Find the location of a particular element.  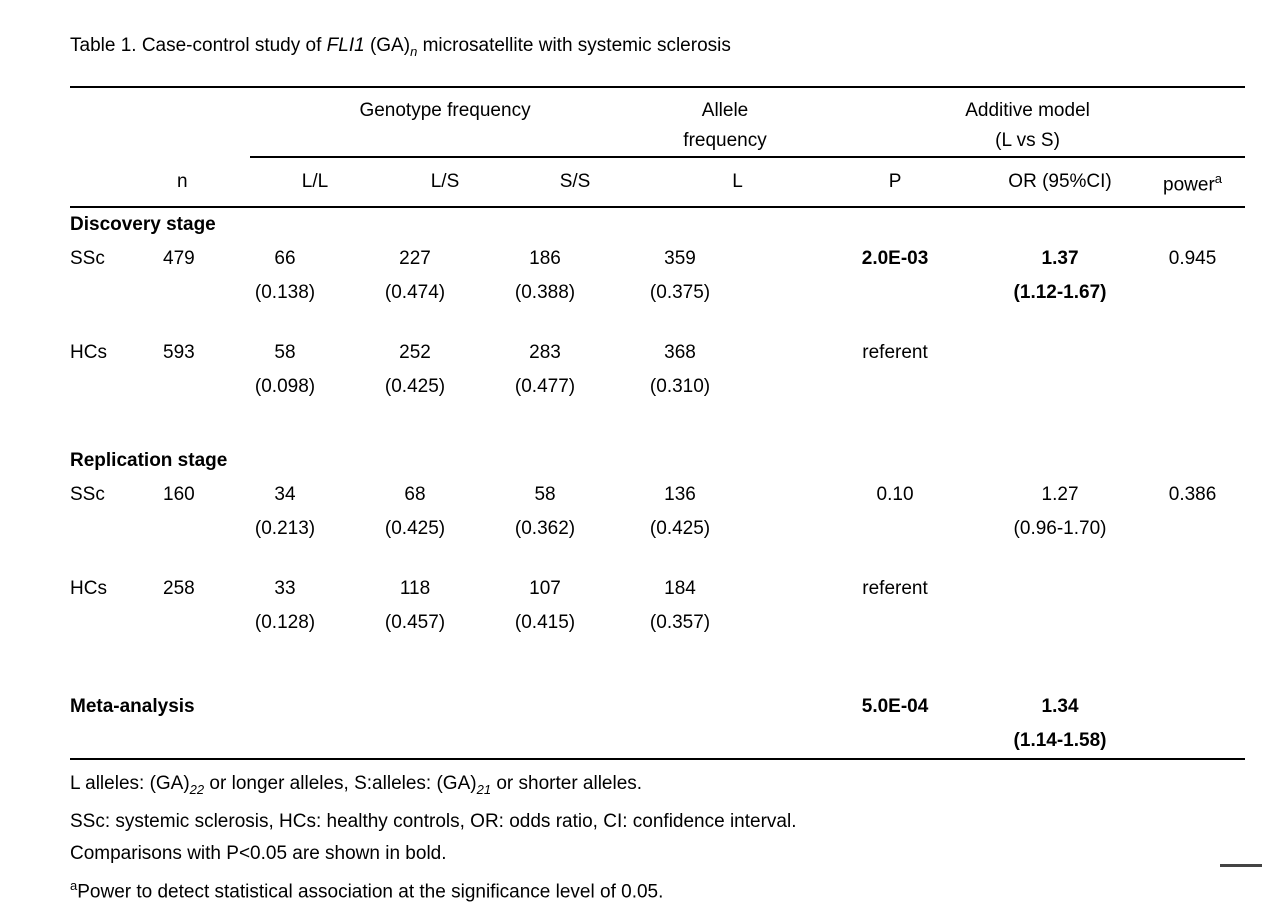

section-label: Replication stage is located at coordinates (149, 461).